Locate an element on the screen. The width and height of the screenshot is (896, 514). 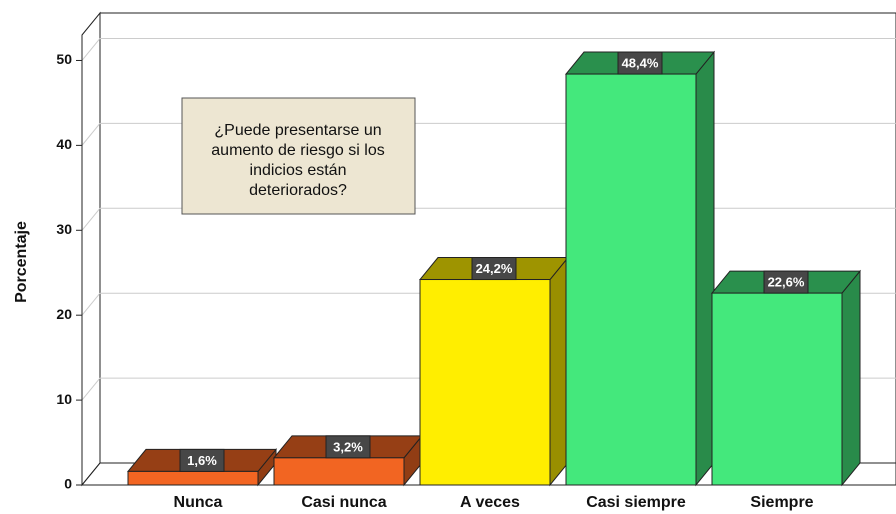
y-tick-label: 20 is located at coordinates (64, 314).